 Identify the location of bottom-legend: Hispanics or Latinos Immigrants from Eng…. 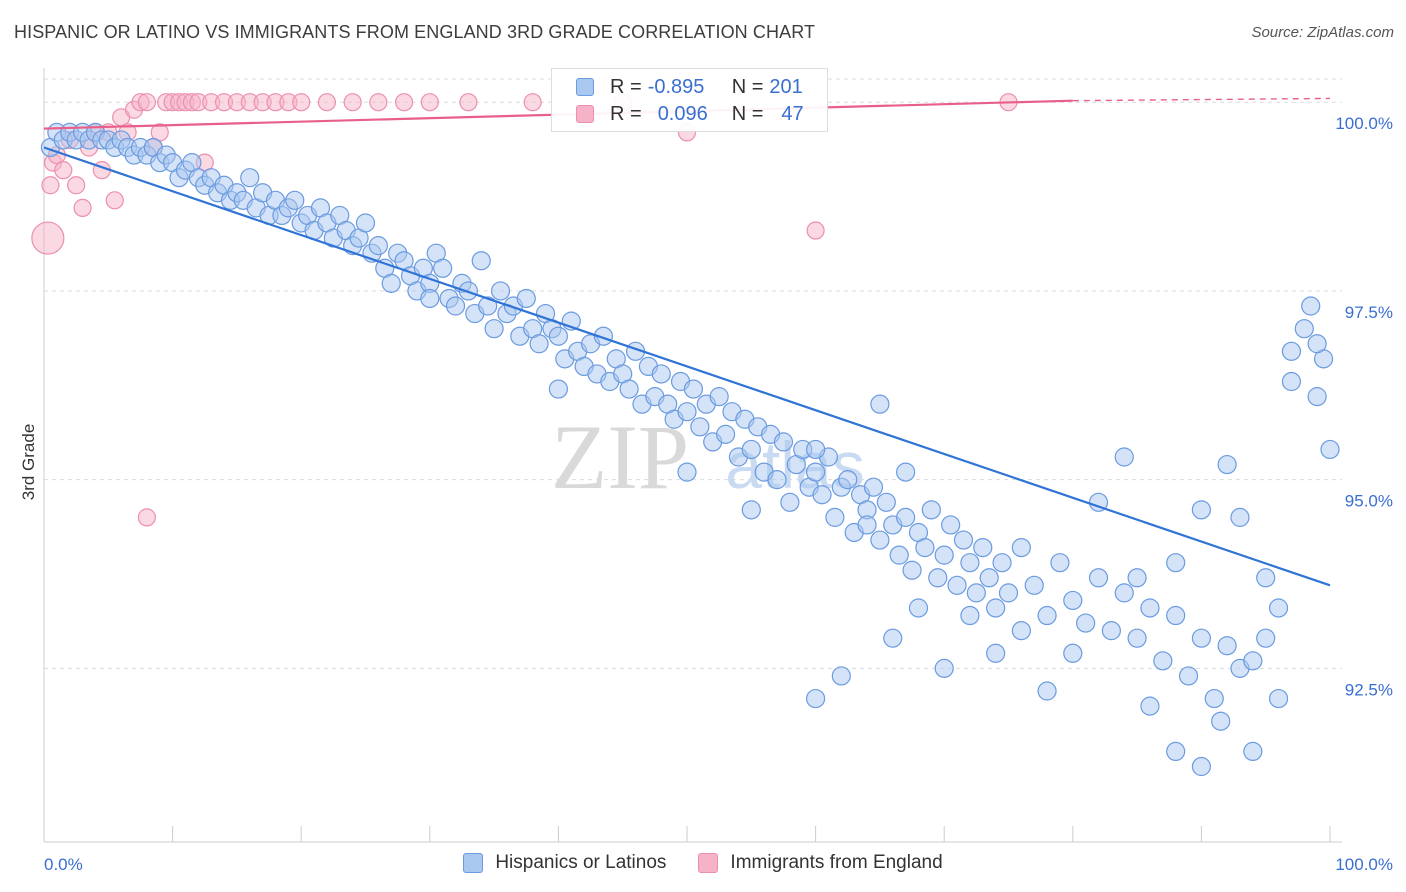
(703, 863).